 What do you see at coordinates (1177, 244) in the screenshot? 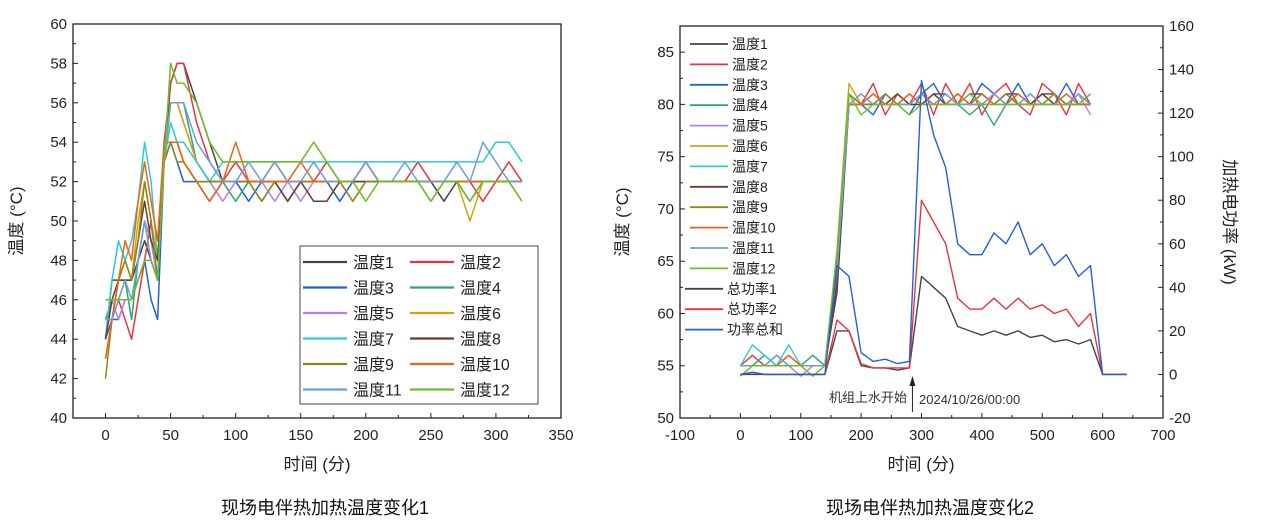
I see `y2-tick-label: 60` at bounding box center [1177, 244].